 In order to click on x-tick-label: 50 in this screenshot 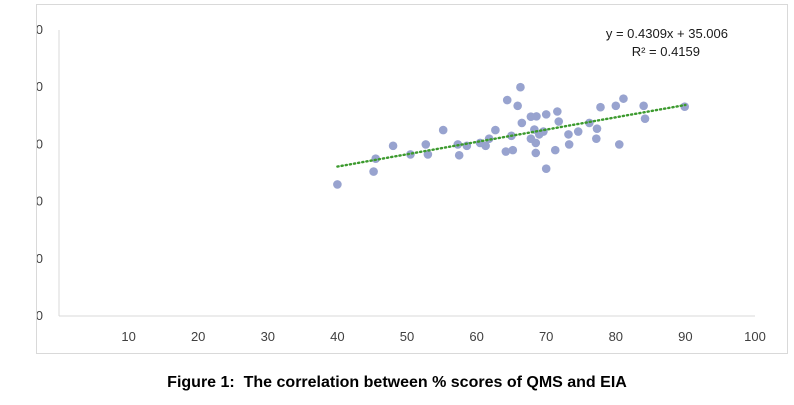, I will do `click(407, 336)`.